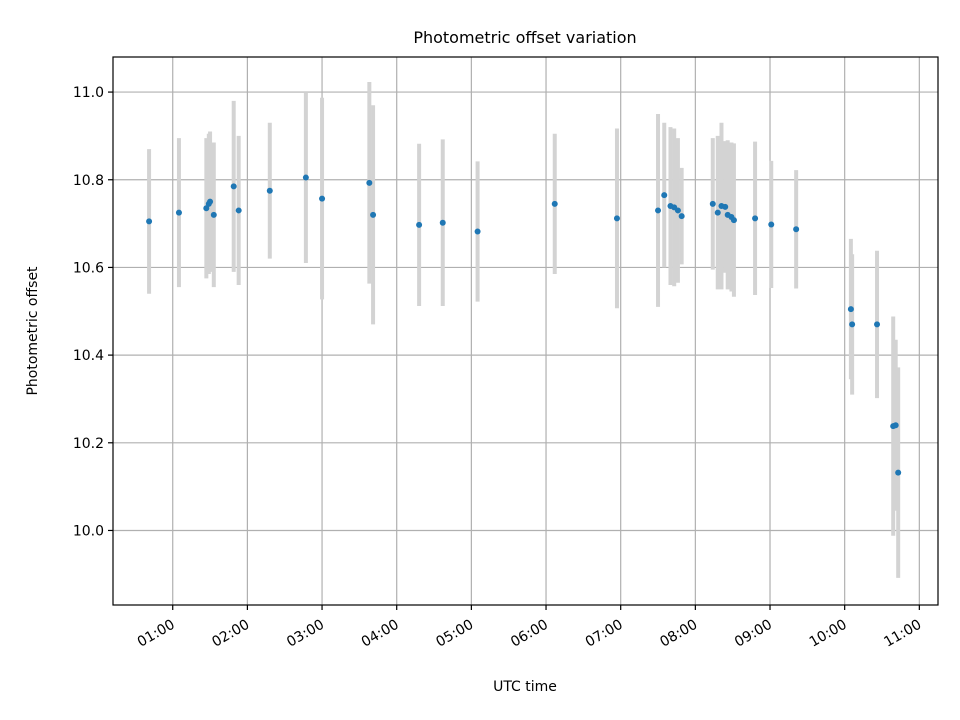 The width and height of the screenshot is (960, 720). Describe the element at coordinates (33, 331) in the screenshot. I see `y-axis-label: Photometric offset` at that location.